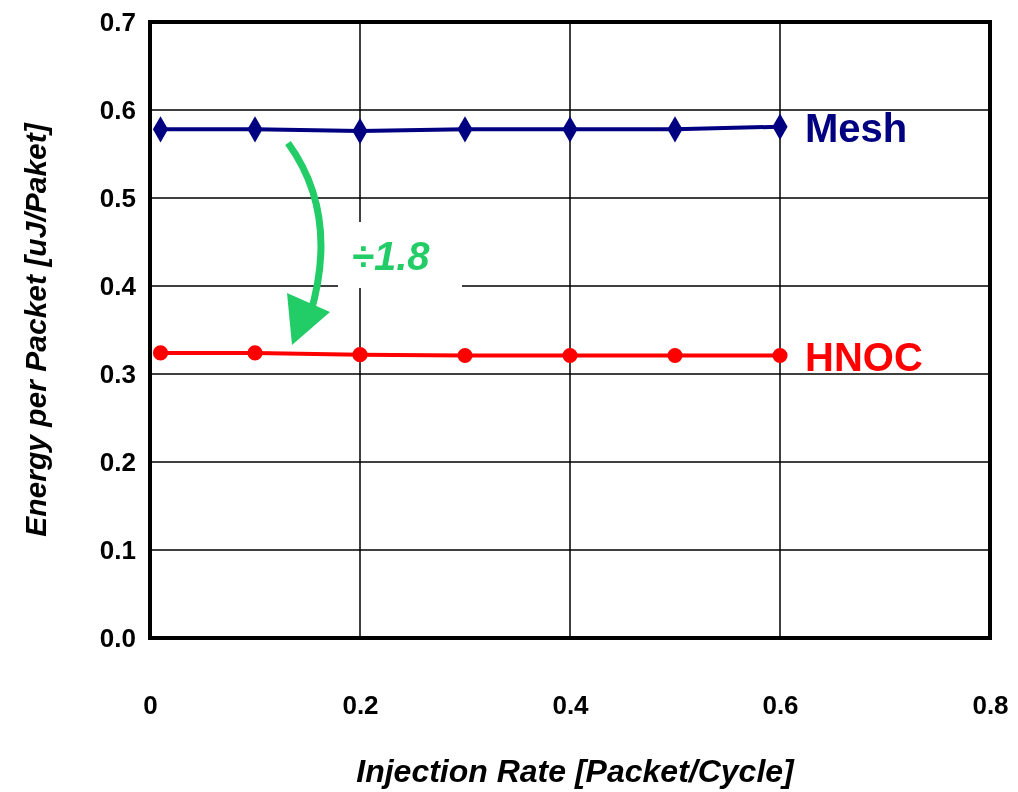 The width and height of the screenshot is (1018, 792). What do you see at coordinates (117, 637) in the screenshot?
I see `y-tick-label: 0.0` at bounding box center [117, 637].